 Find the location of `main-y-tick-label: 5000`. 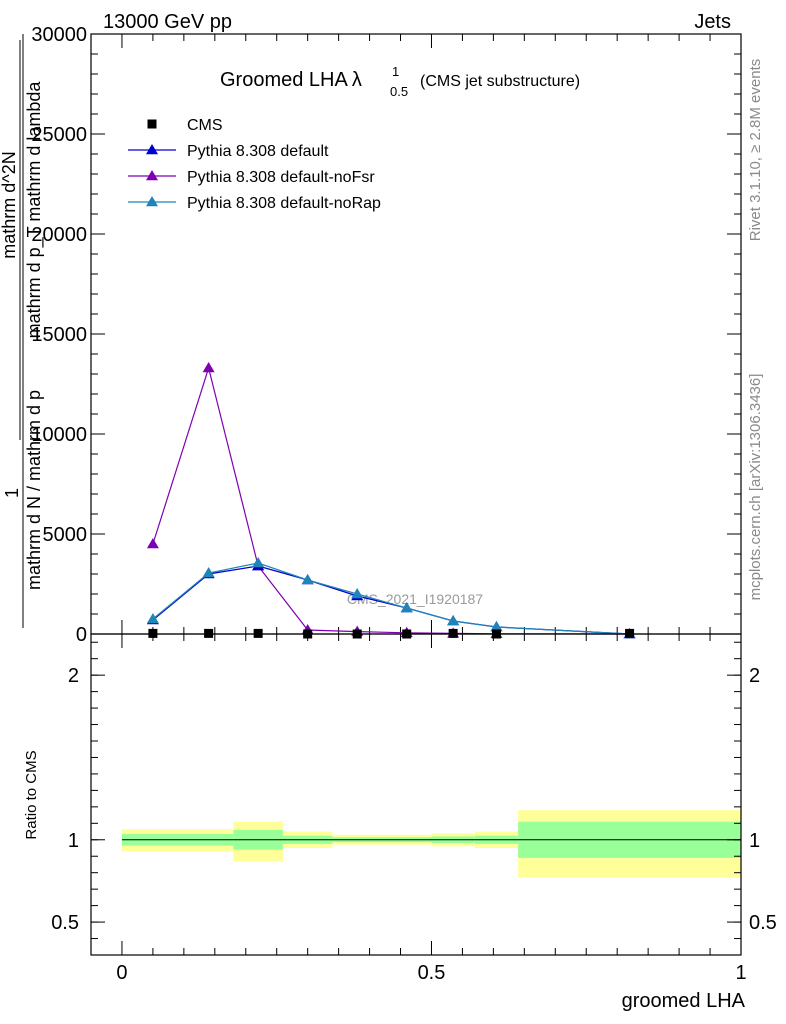

main-y-tick-label: 5000 is located at coordinates (65, 535).